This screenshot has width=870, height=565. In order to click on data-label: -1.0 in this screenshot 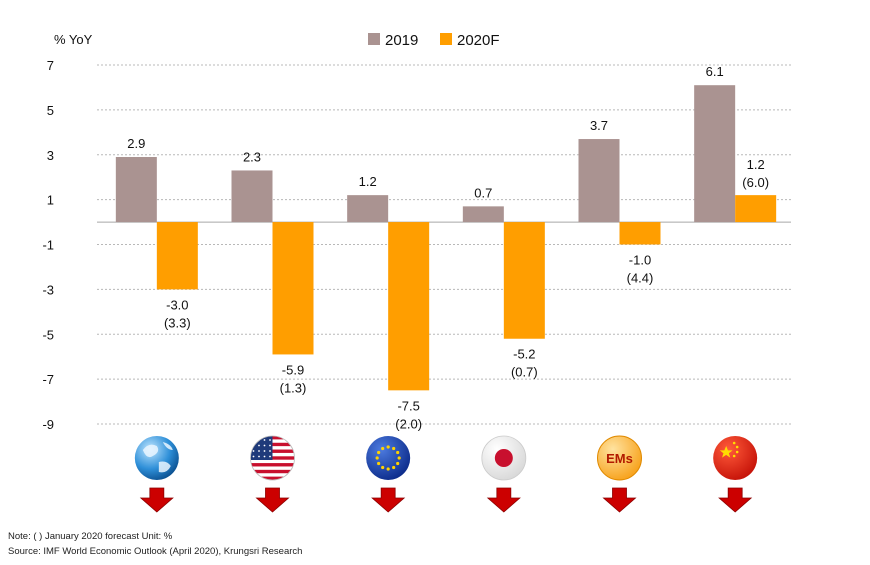, I will do `click(640, 260)`.